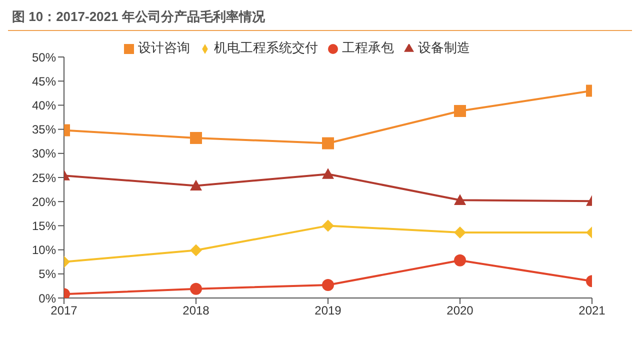  Describe the element at coordinates (266, 47) in the screenshot. I see `legend-label: 机电工程系统交付` at that location.